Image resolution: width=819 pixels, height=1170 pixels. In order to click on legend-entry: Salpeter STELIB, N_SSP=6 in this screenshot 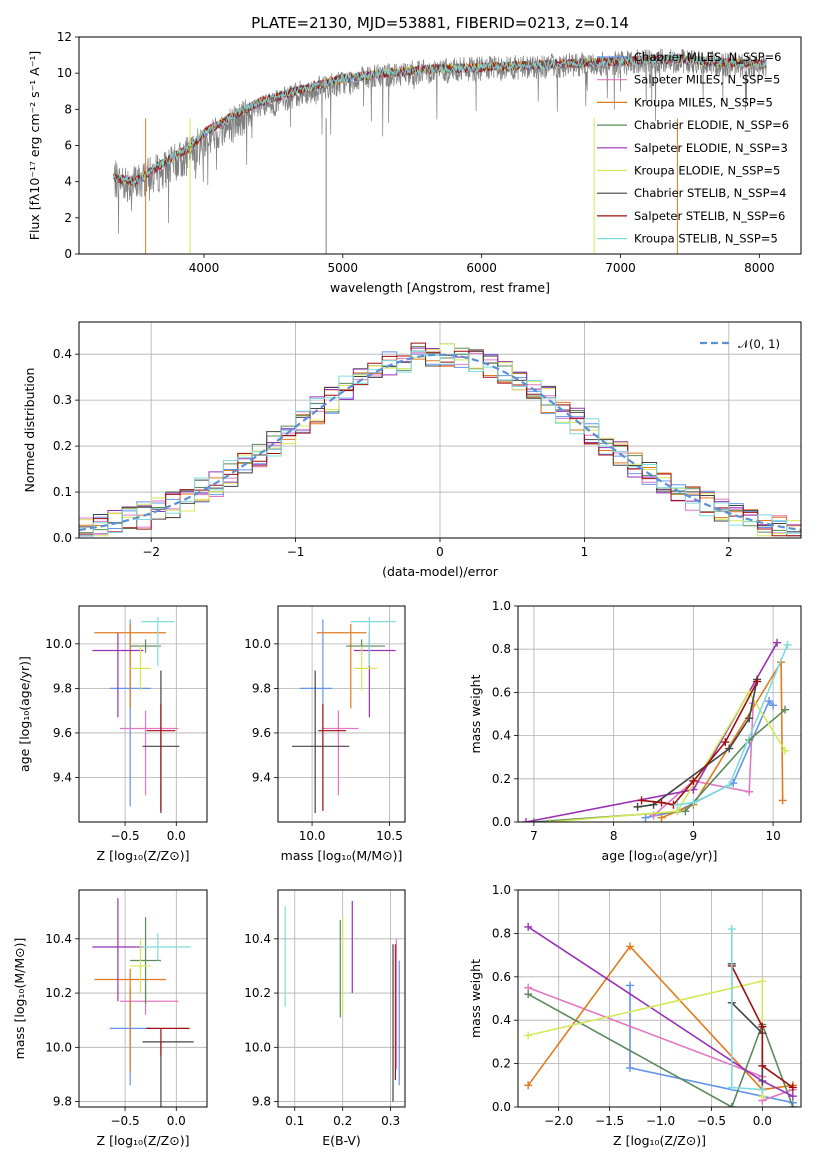, I will do `click(709, 216)`.